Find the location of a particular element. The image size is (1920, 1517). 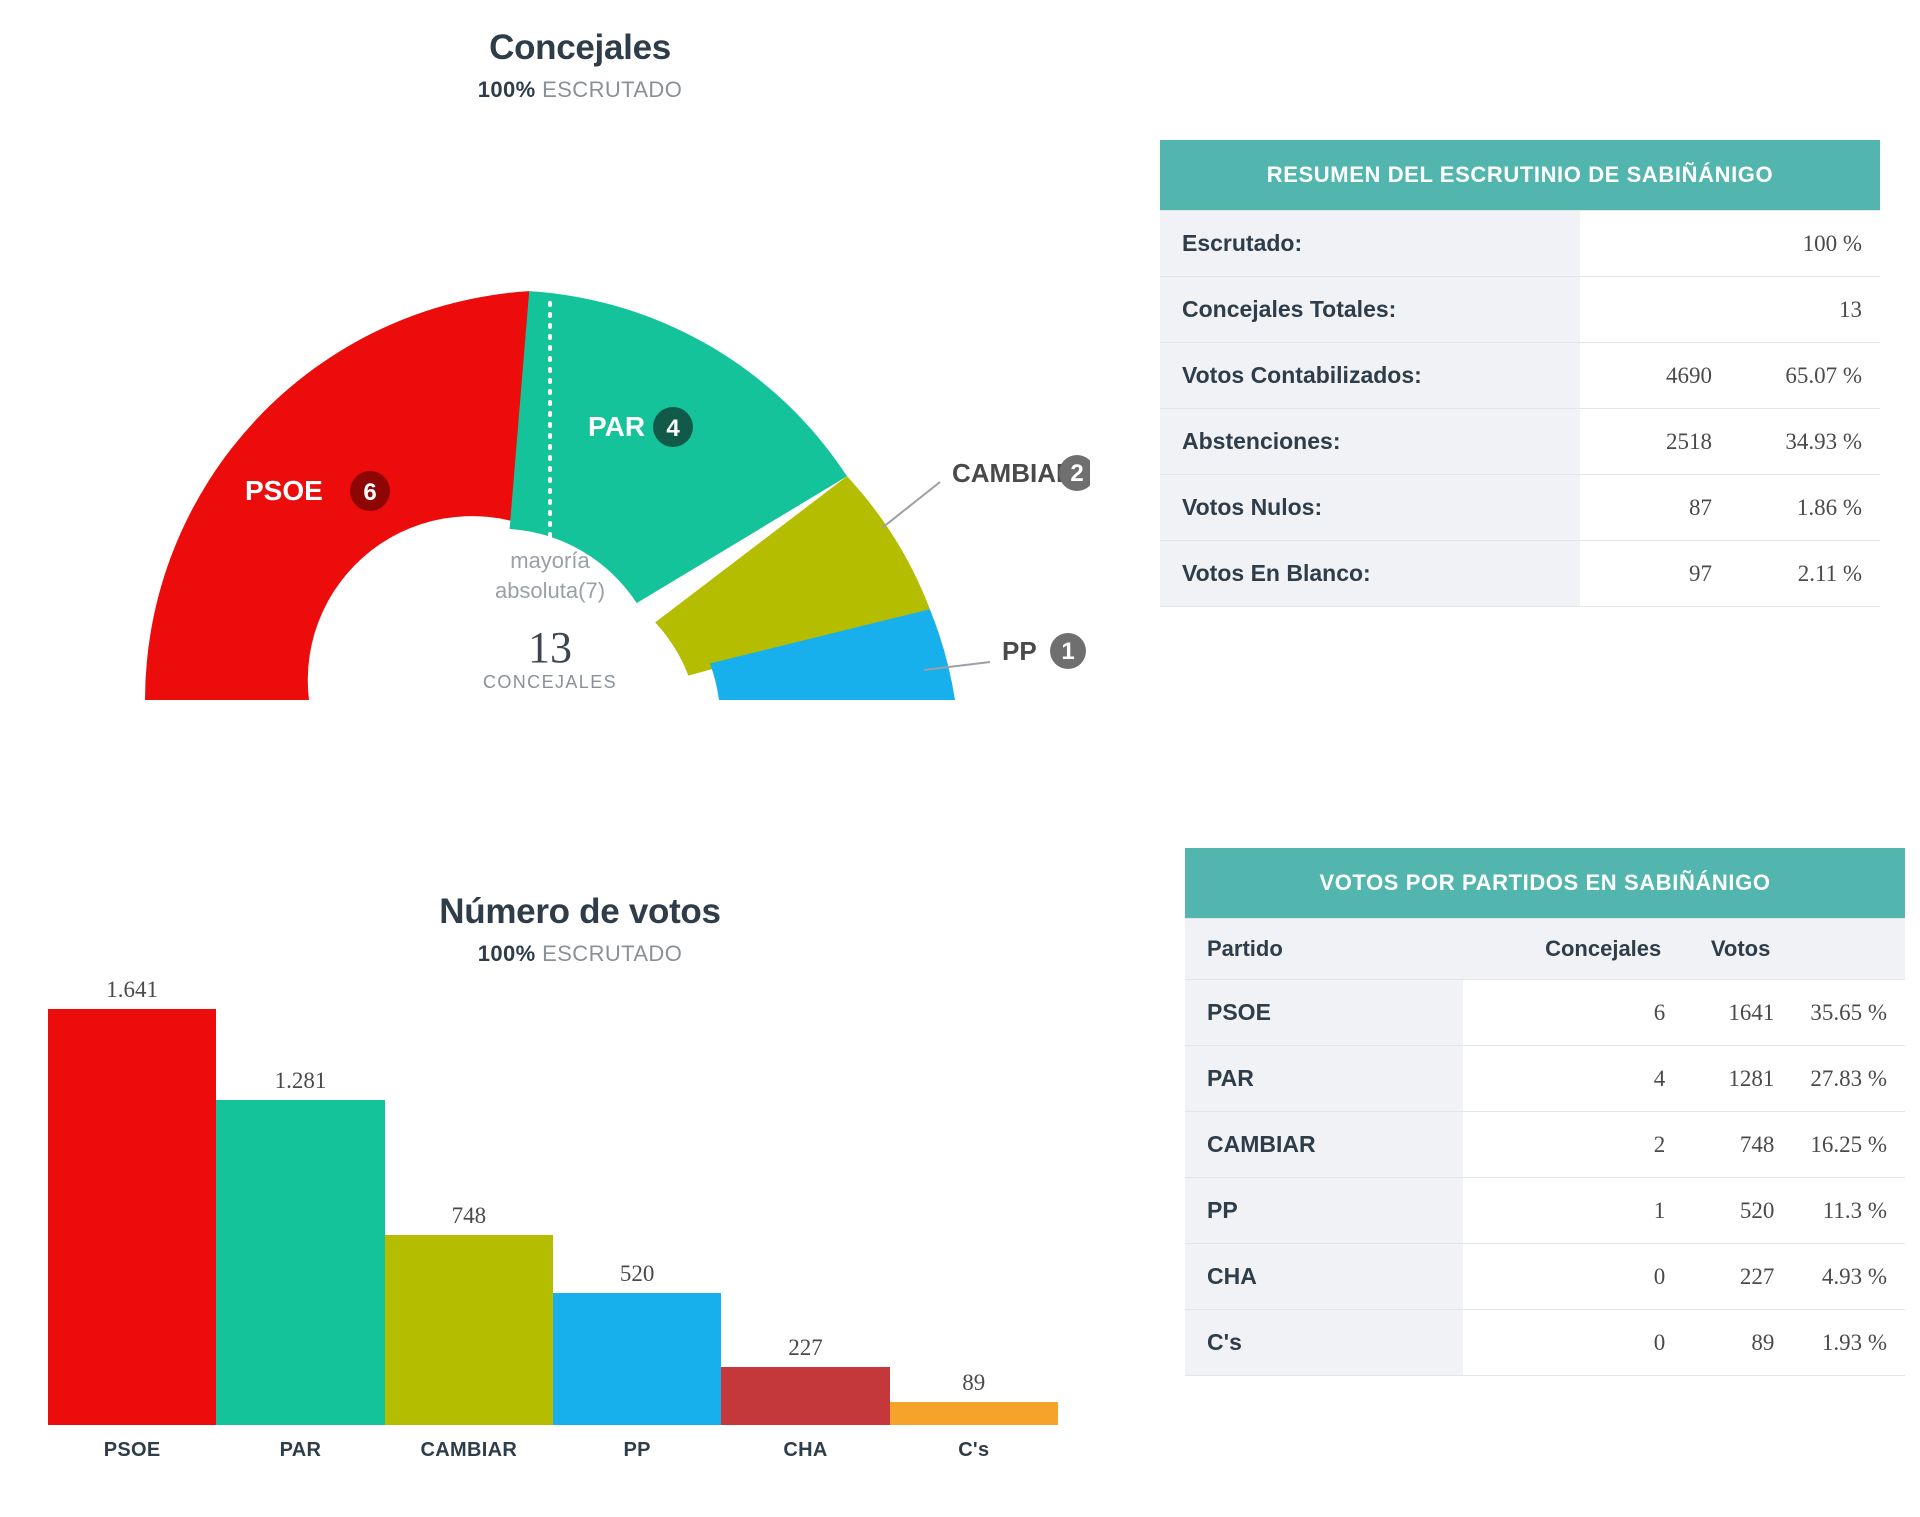

votes-scrutiny-percent: 100% is located at coordinates (506, 953).